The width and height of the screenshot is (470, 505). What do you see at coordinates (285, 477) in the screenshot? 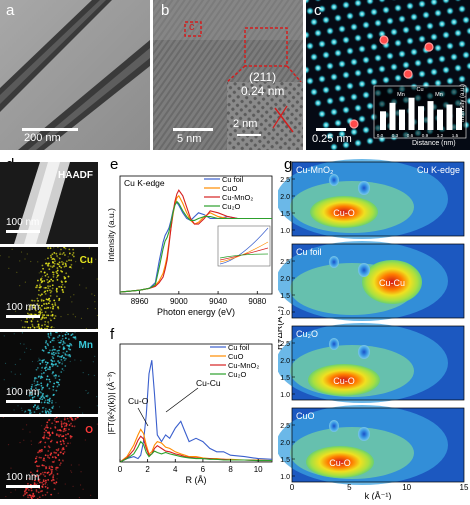
I see `y-tick-label: 1.0` at bounding box center [285, 477].